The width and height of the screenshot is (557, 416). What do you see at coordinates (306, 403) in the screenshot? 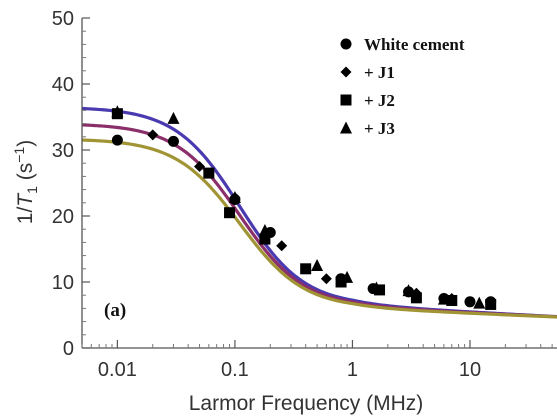
I see `x-axis-label: Larmor Frequency (MHz)` at bounding box center [306, 403].